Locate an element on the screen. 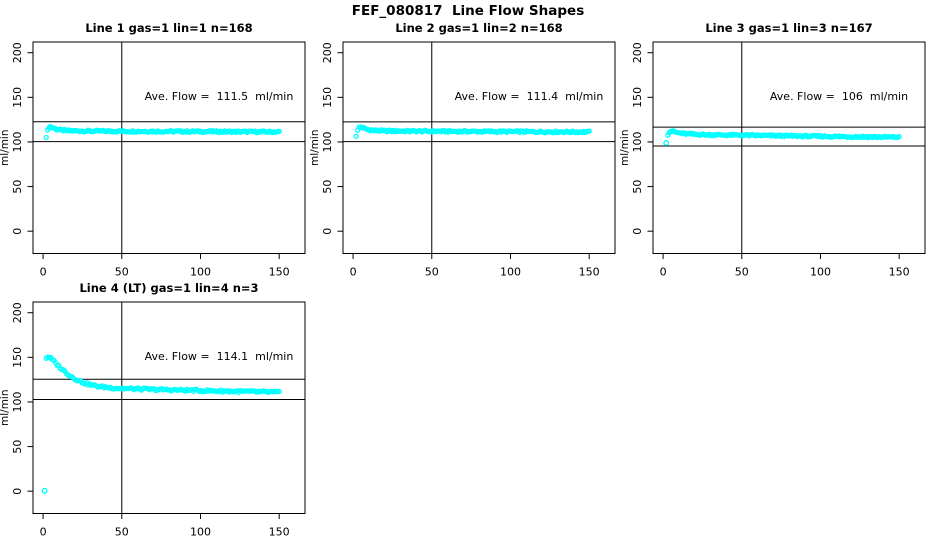  panel-title: Line 1 gas=1 lin=1 n=168 is located at coordinates (168, 28).